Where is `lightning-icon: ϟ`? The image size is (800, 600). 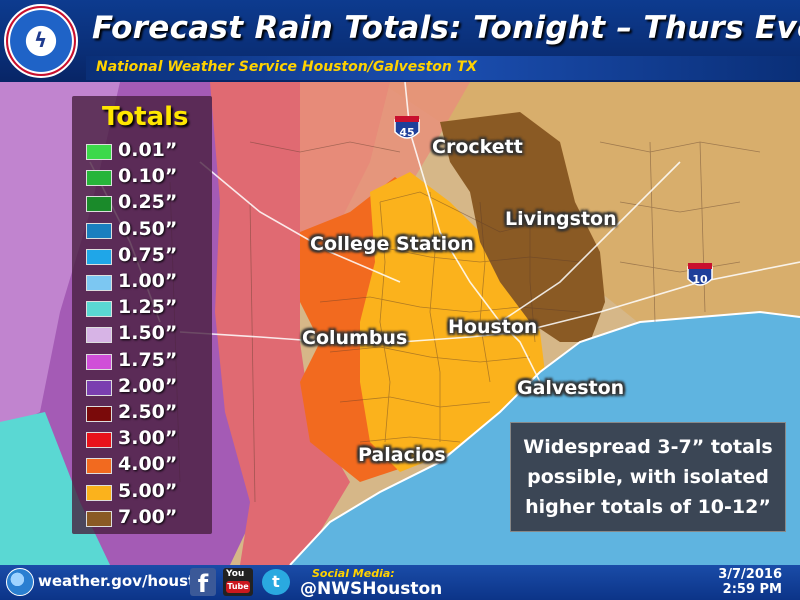
lightning-icon: ϟ is located at coordinates (41, 40).